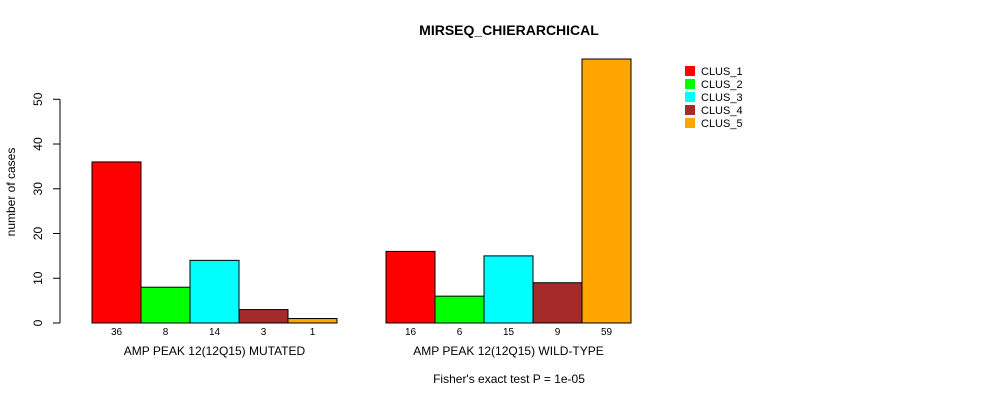  I want to click on y-tick-label: 40, so click(38, 144).